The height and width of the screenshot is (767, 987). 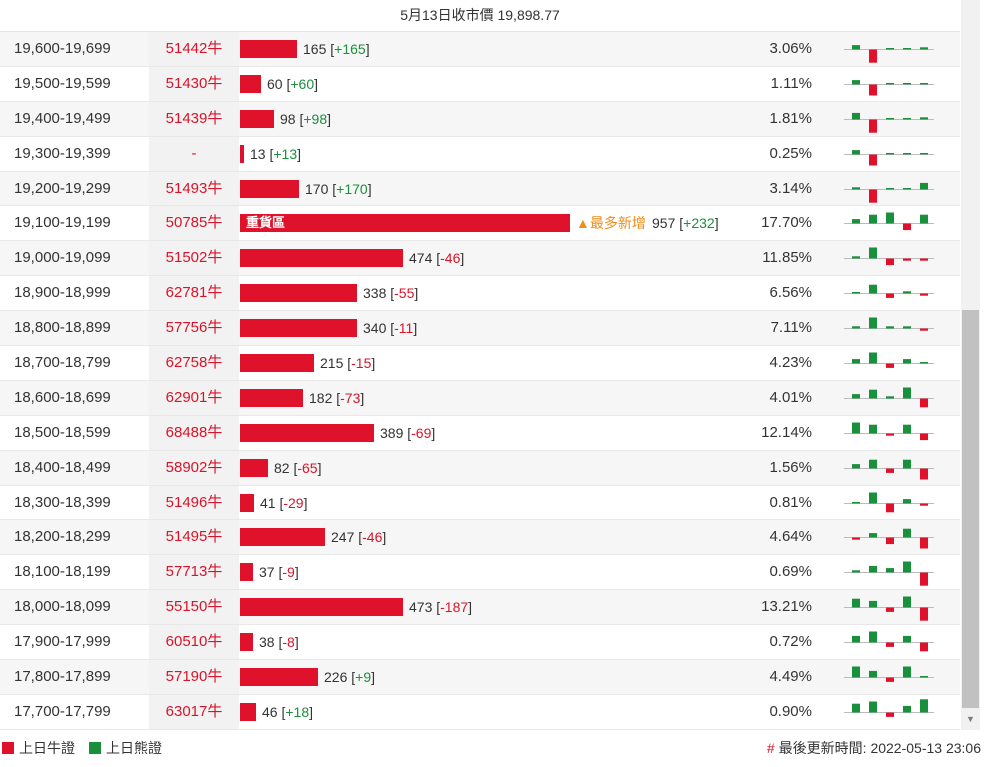 I want to click on quantity-count: 474 [-46], so click(x=437, y=258).